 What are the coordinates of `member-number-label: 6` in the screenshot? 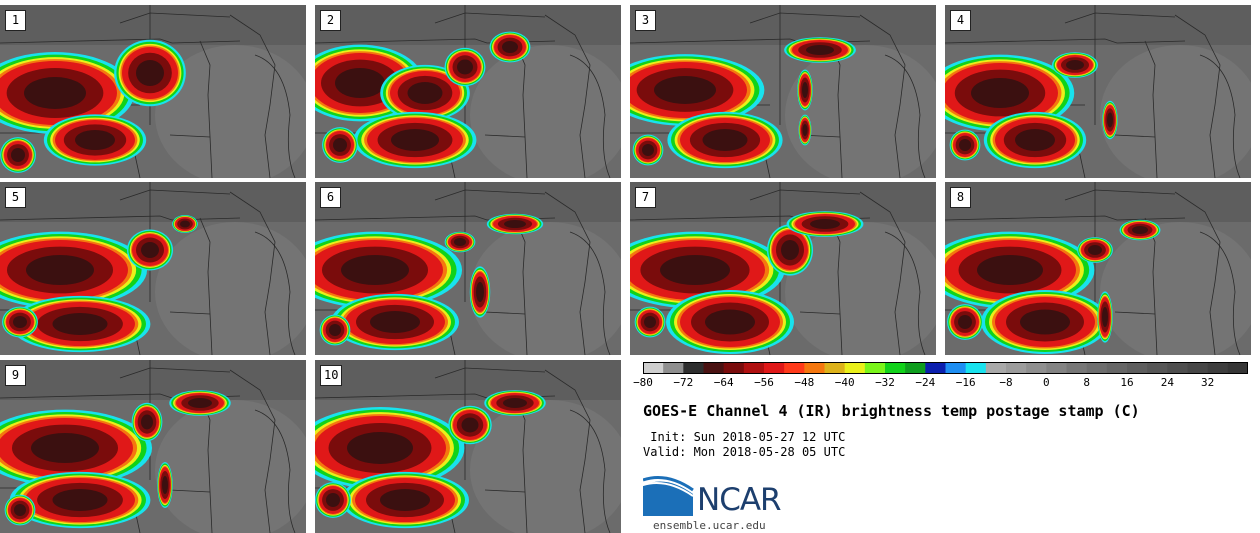 It's located at (330, 197).